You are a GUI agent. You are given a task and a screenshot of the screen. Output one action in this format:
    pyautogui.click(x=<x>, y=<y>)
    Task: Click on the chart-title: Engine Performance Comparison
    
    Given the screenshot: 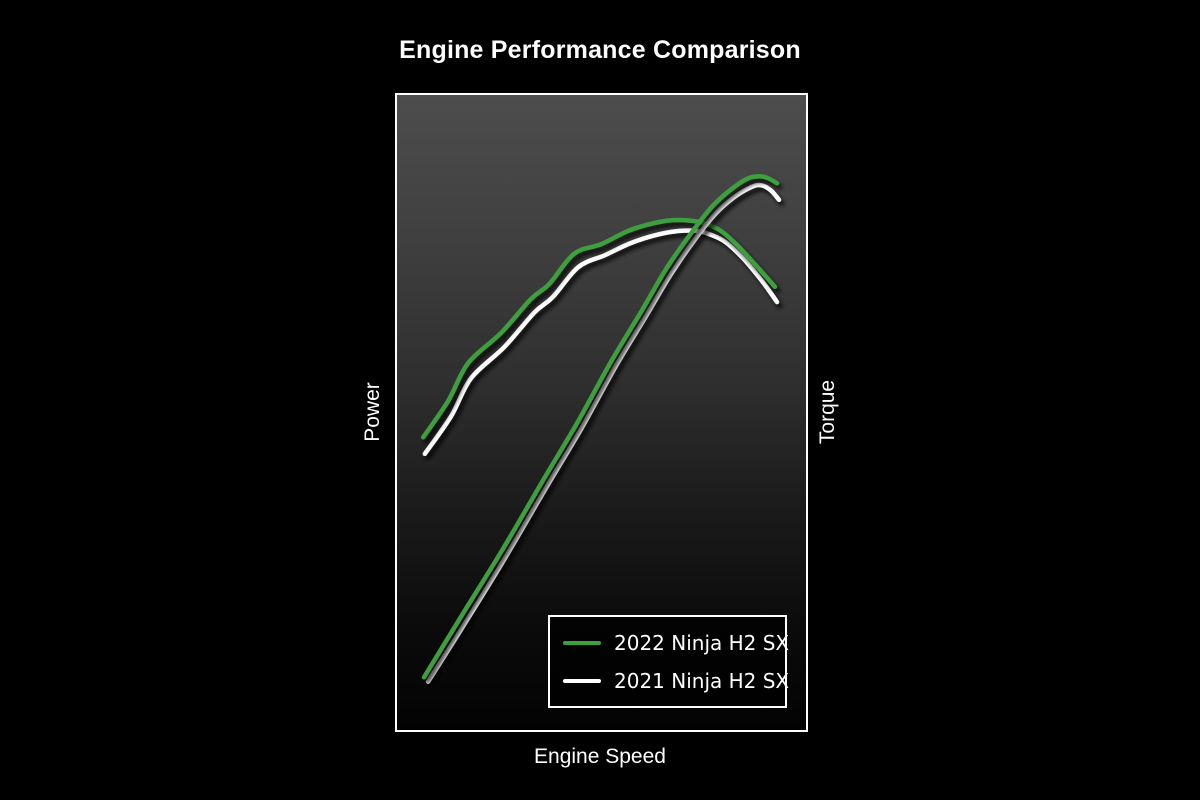 What is the action you would take?
    pyautogui.click(x=600, y=50)
    